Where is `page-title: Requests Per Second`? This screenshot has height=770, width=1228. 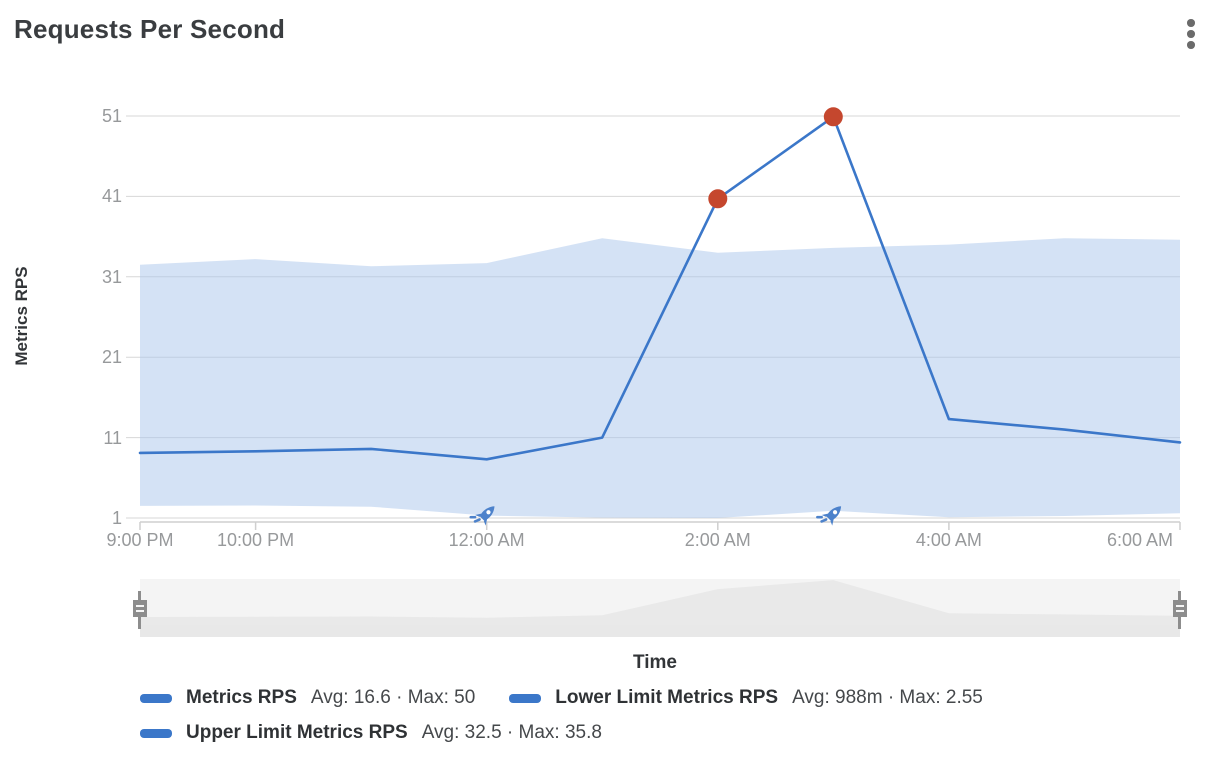
page-title: Requests Per Second is located at coordinates (150, 29).